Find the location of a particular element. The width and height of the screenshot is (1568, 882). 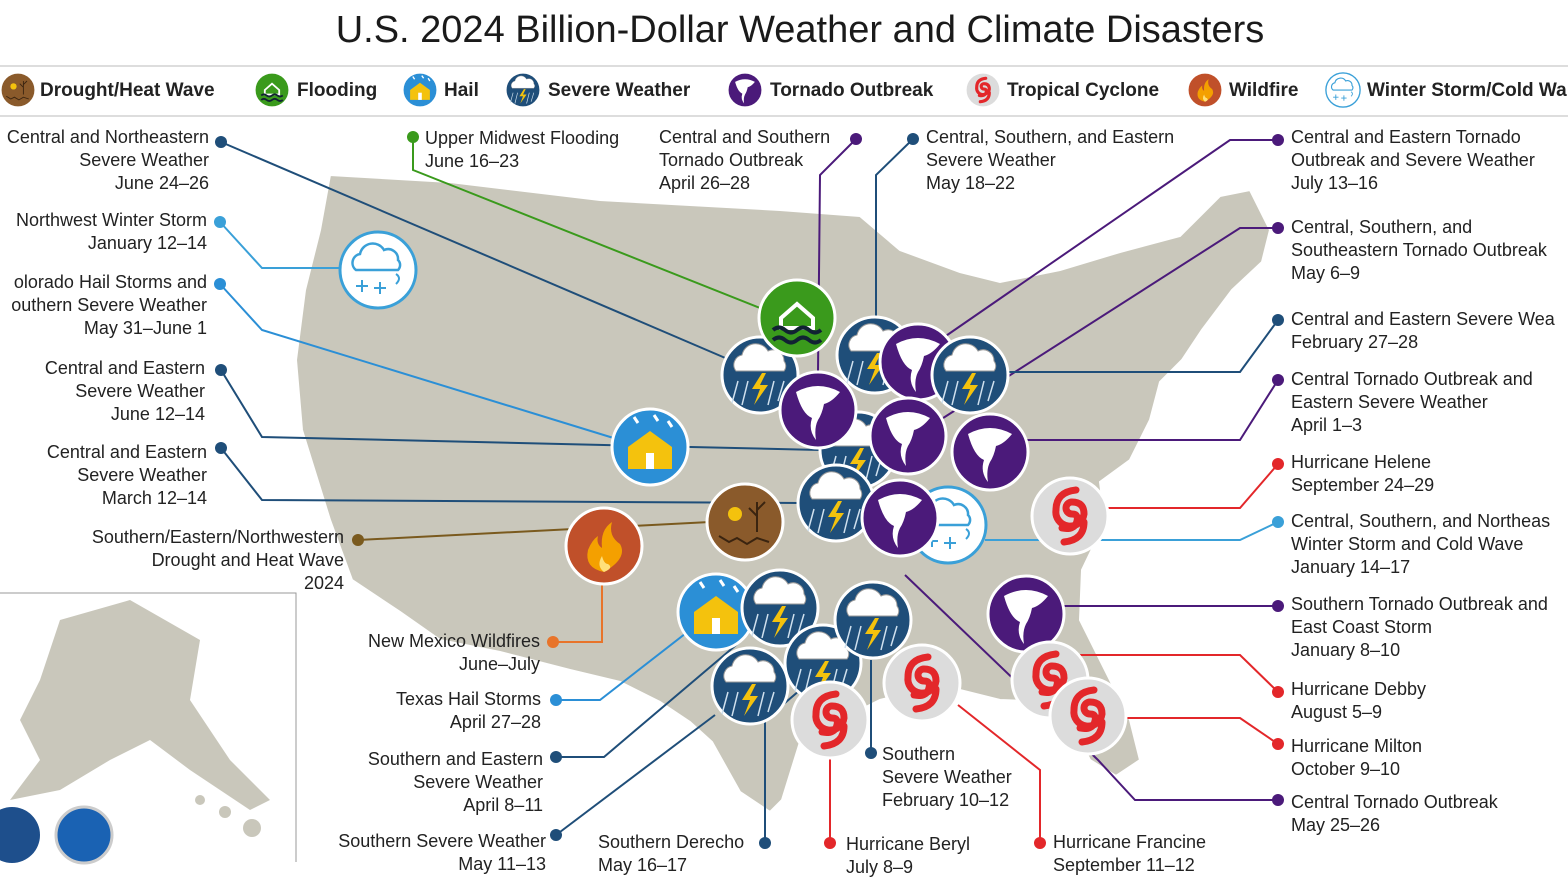

event-date: June 16–23 is located at coordinates (472, 161).